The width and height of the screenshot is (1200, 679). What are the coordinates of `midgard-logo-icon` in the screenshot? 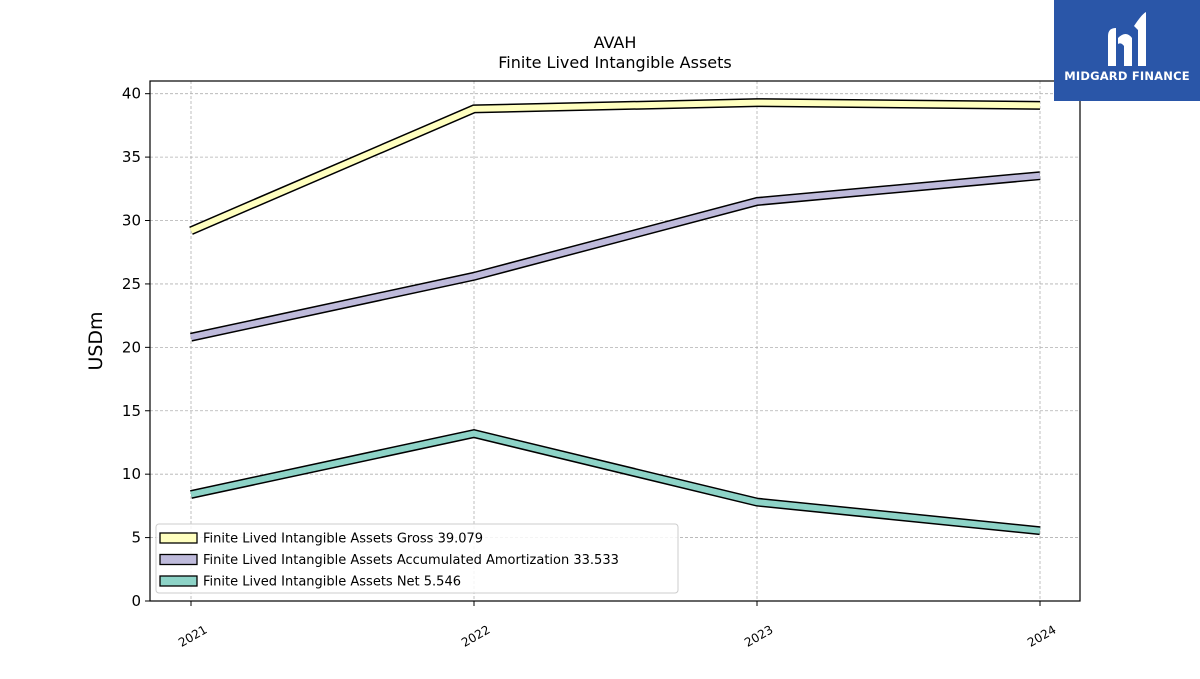 It's located at (1127, 39).